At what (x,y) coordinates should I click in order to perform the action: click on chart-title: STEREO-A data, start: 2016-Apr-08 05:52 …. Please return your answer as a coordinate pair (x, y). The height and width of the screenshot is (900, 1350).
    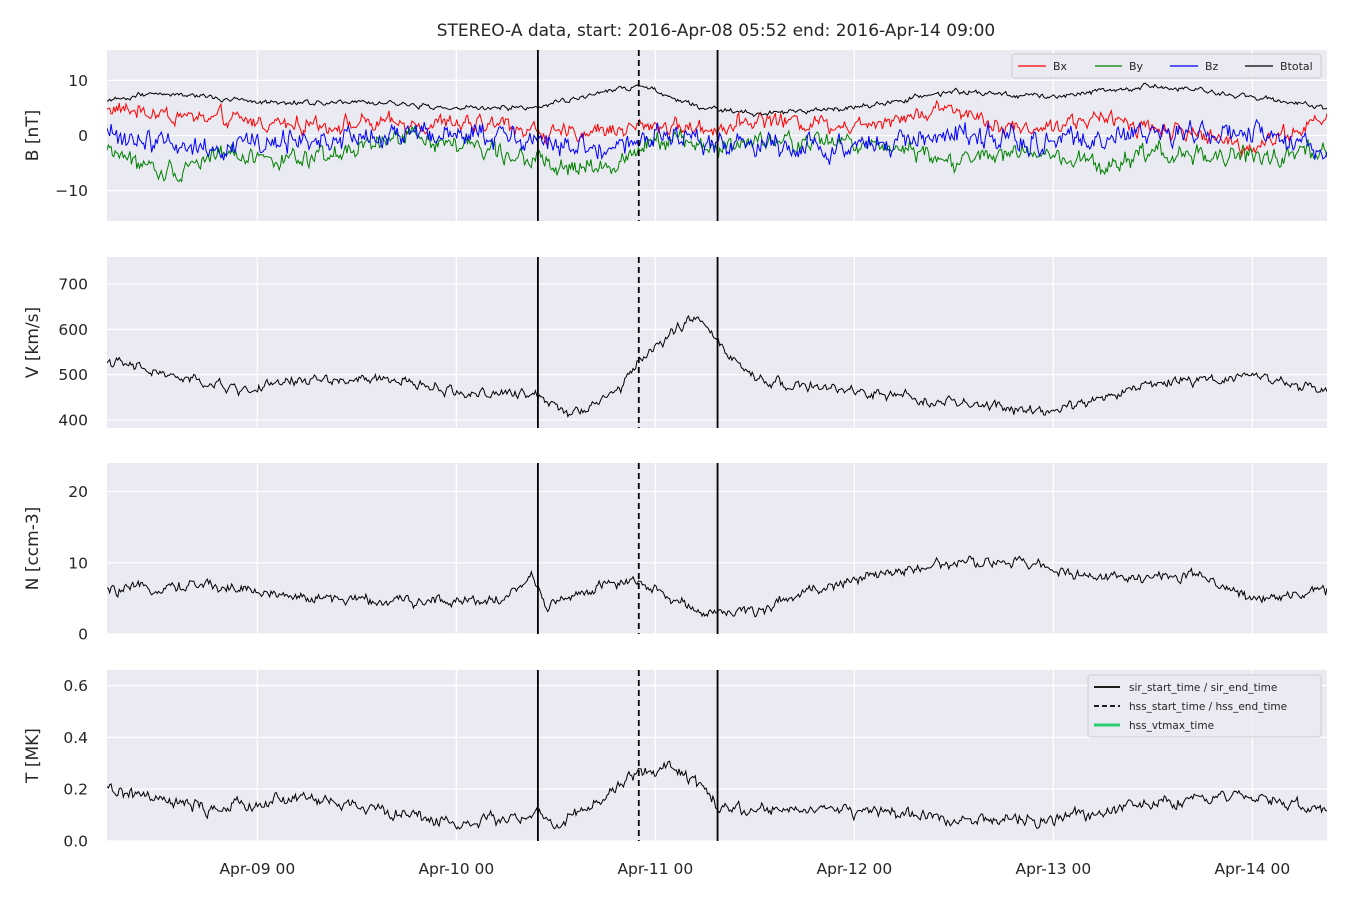
    Looking at the image, I should click on (716, 31).